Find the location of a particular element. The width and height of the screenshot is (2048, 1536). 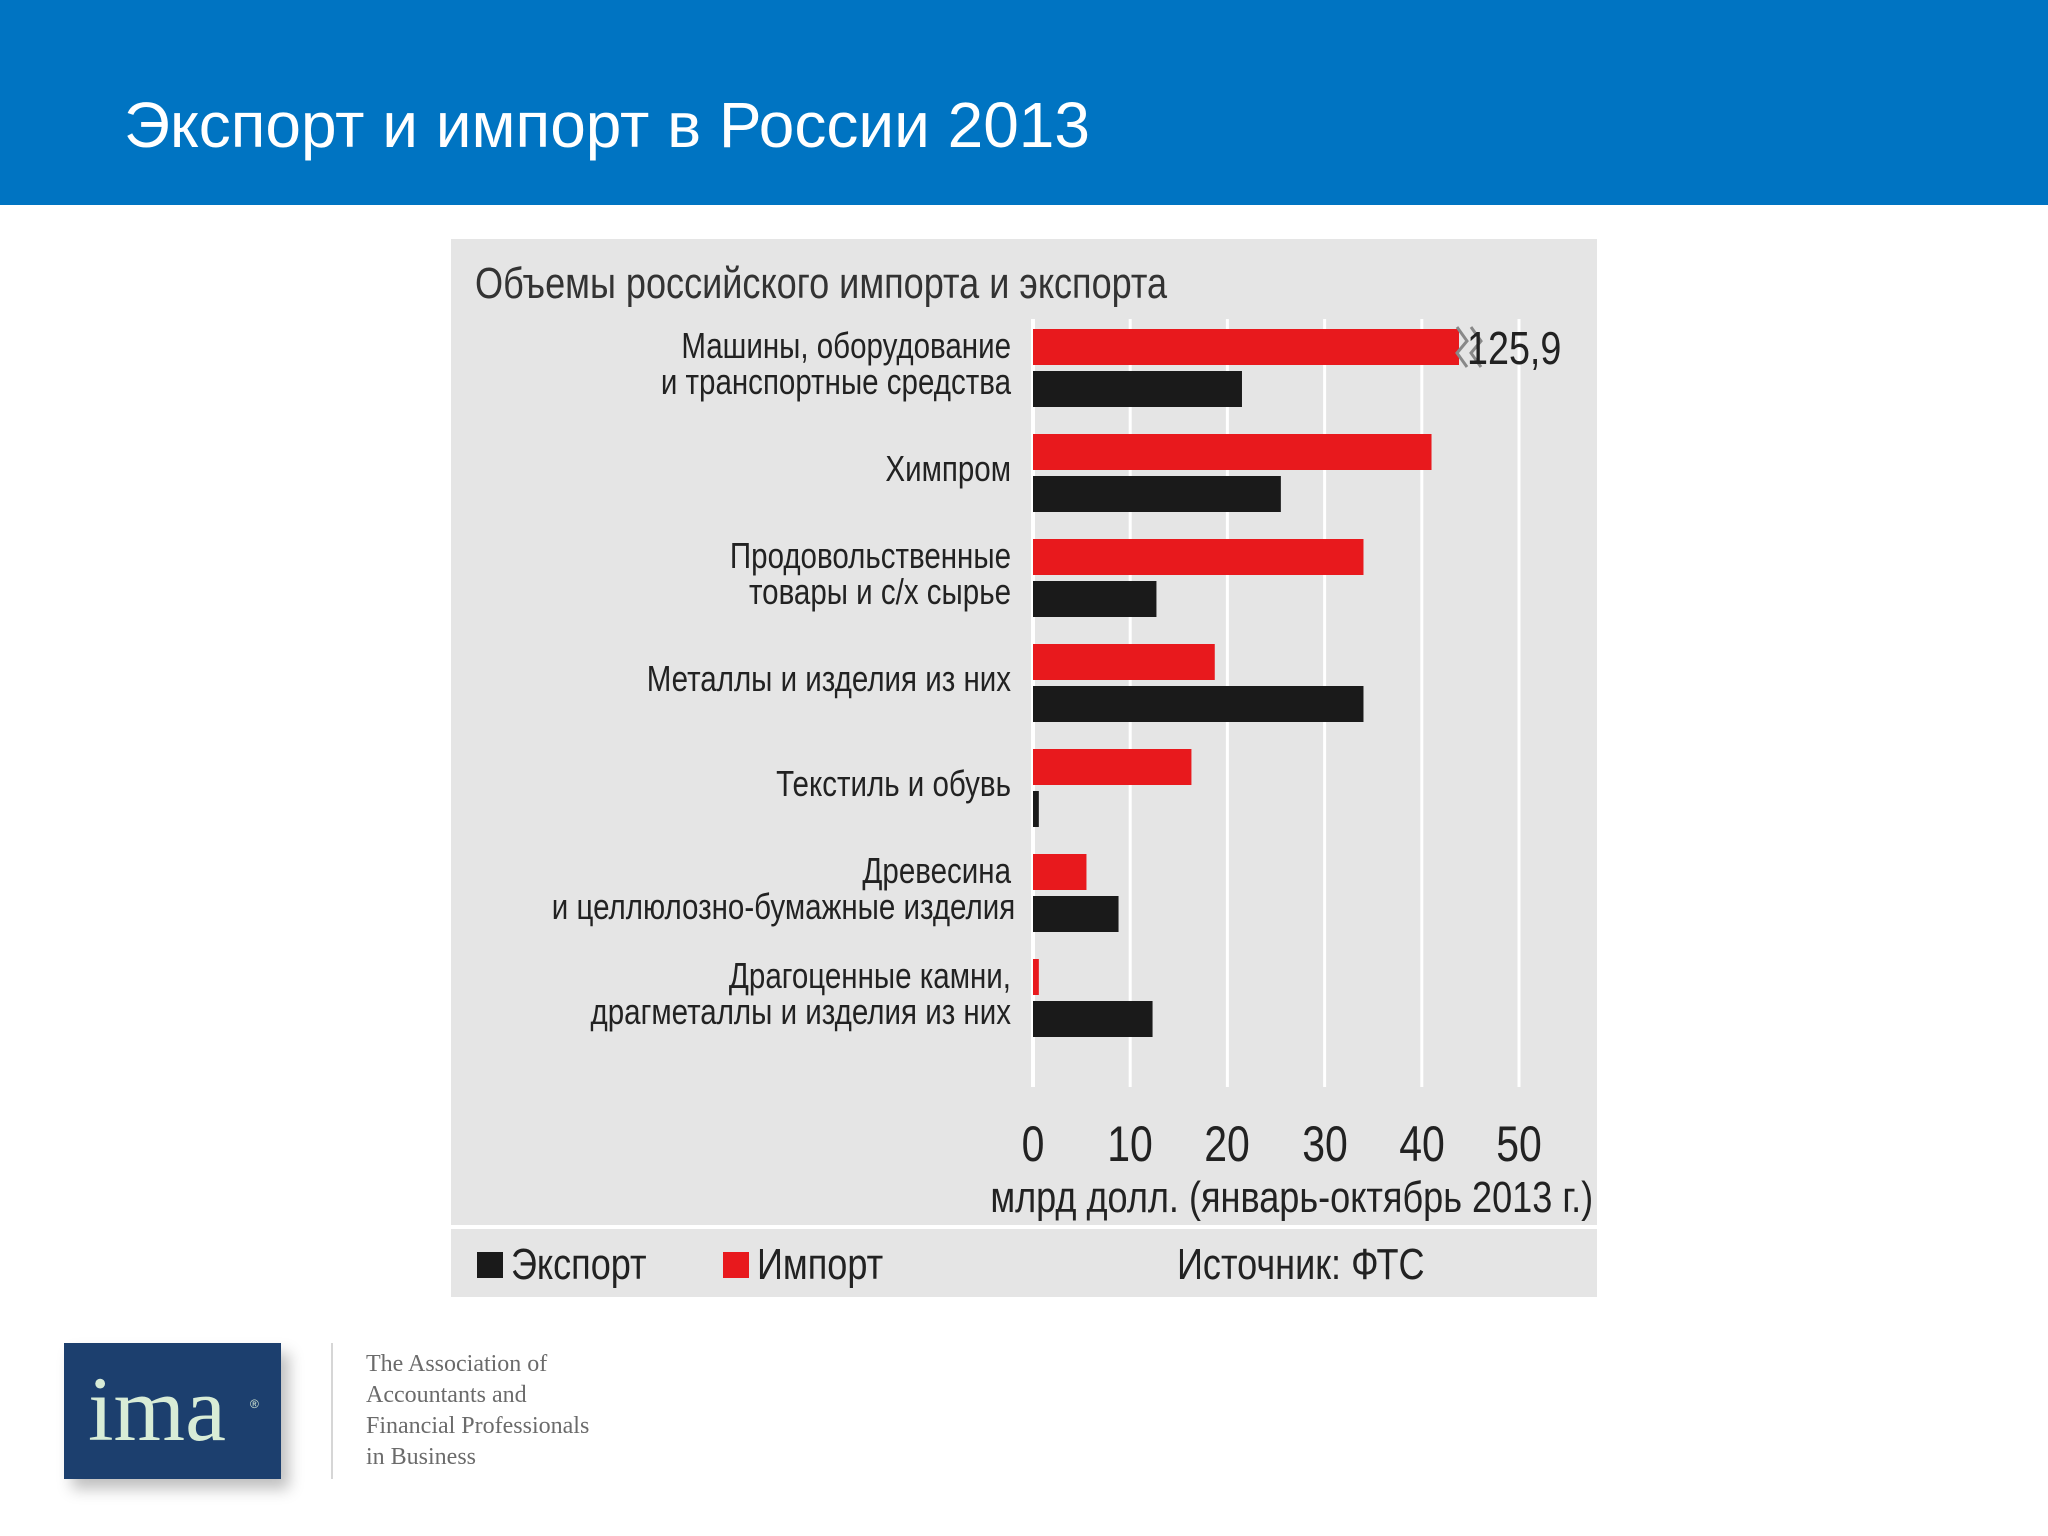

legend-label-export: Экспорт is located at coordinates (579, 1264).